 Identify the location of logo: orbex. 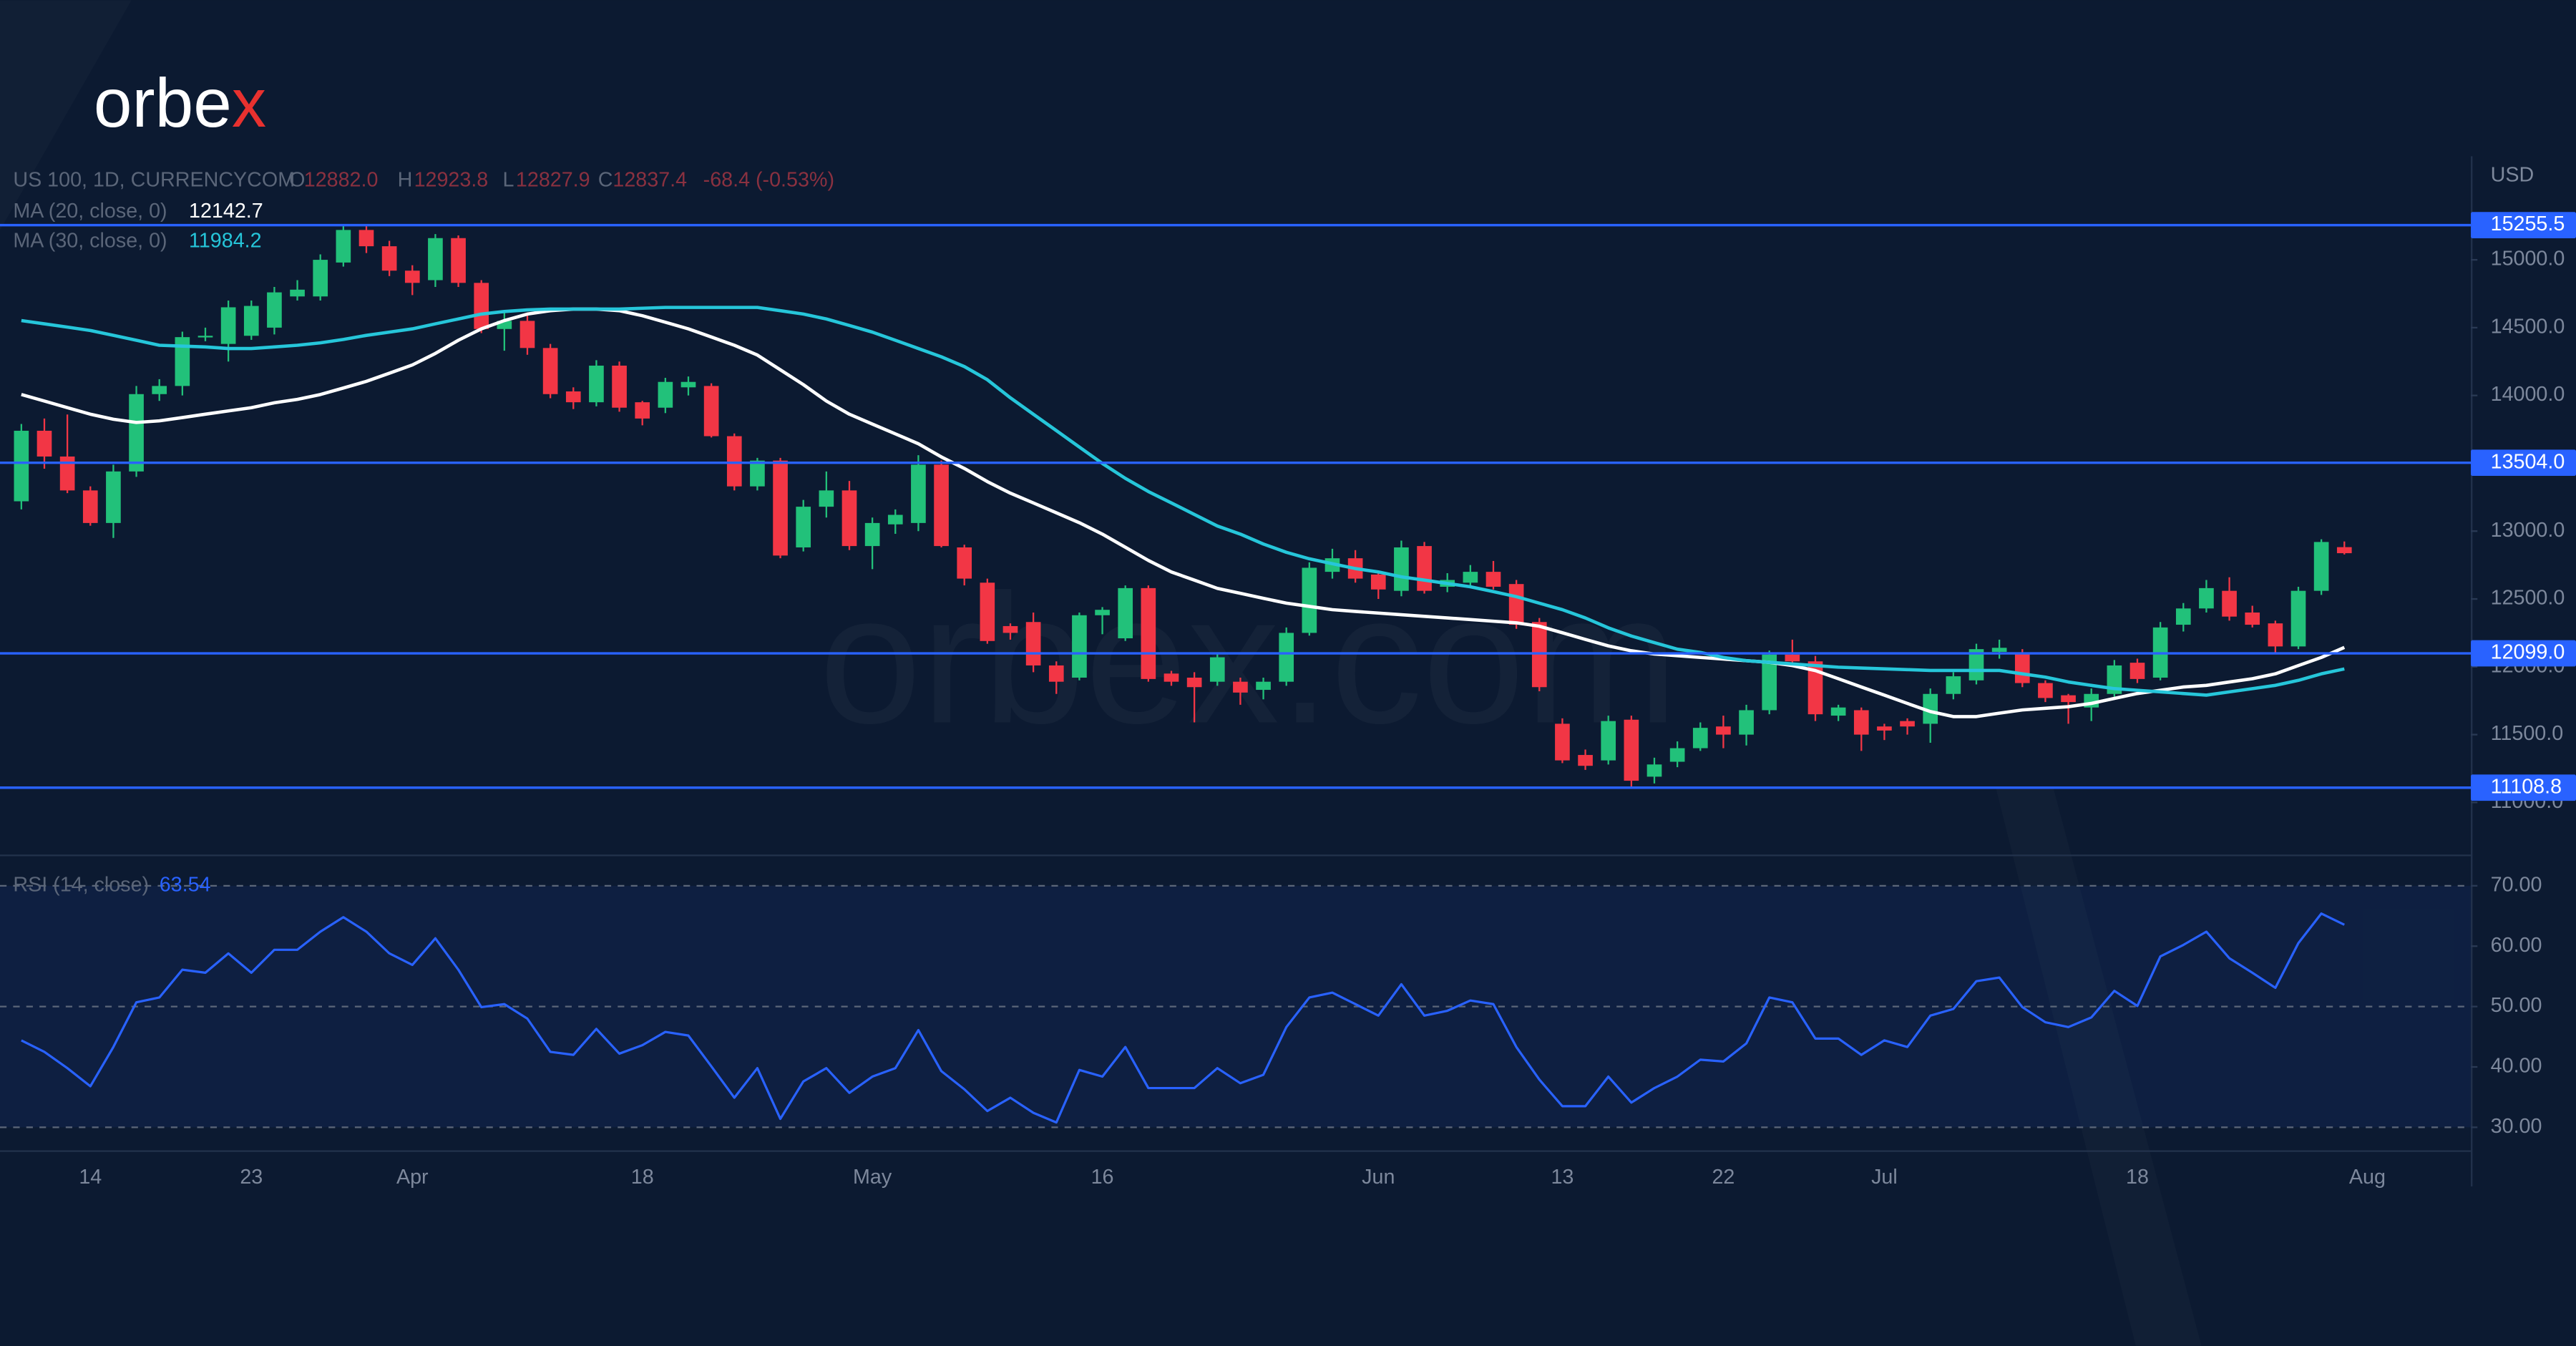
(180, 103).